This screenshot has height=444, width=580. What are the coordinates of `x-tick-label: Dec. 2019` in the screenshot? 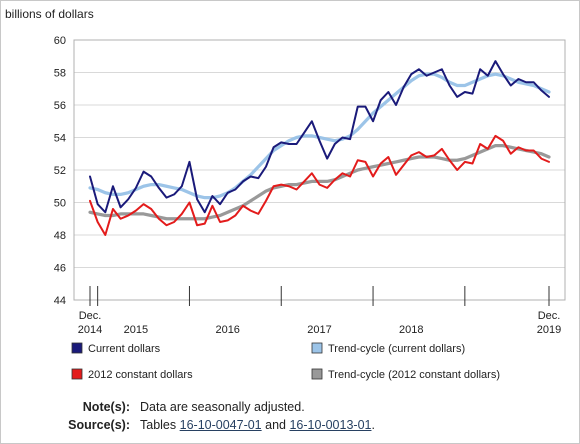 It's located at (549, 323).